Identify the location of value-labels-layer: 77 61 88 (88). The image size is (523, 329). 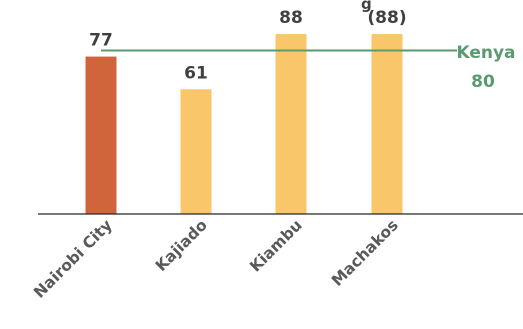
(247, 45).